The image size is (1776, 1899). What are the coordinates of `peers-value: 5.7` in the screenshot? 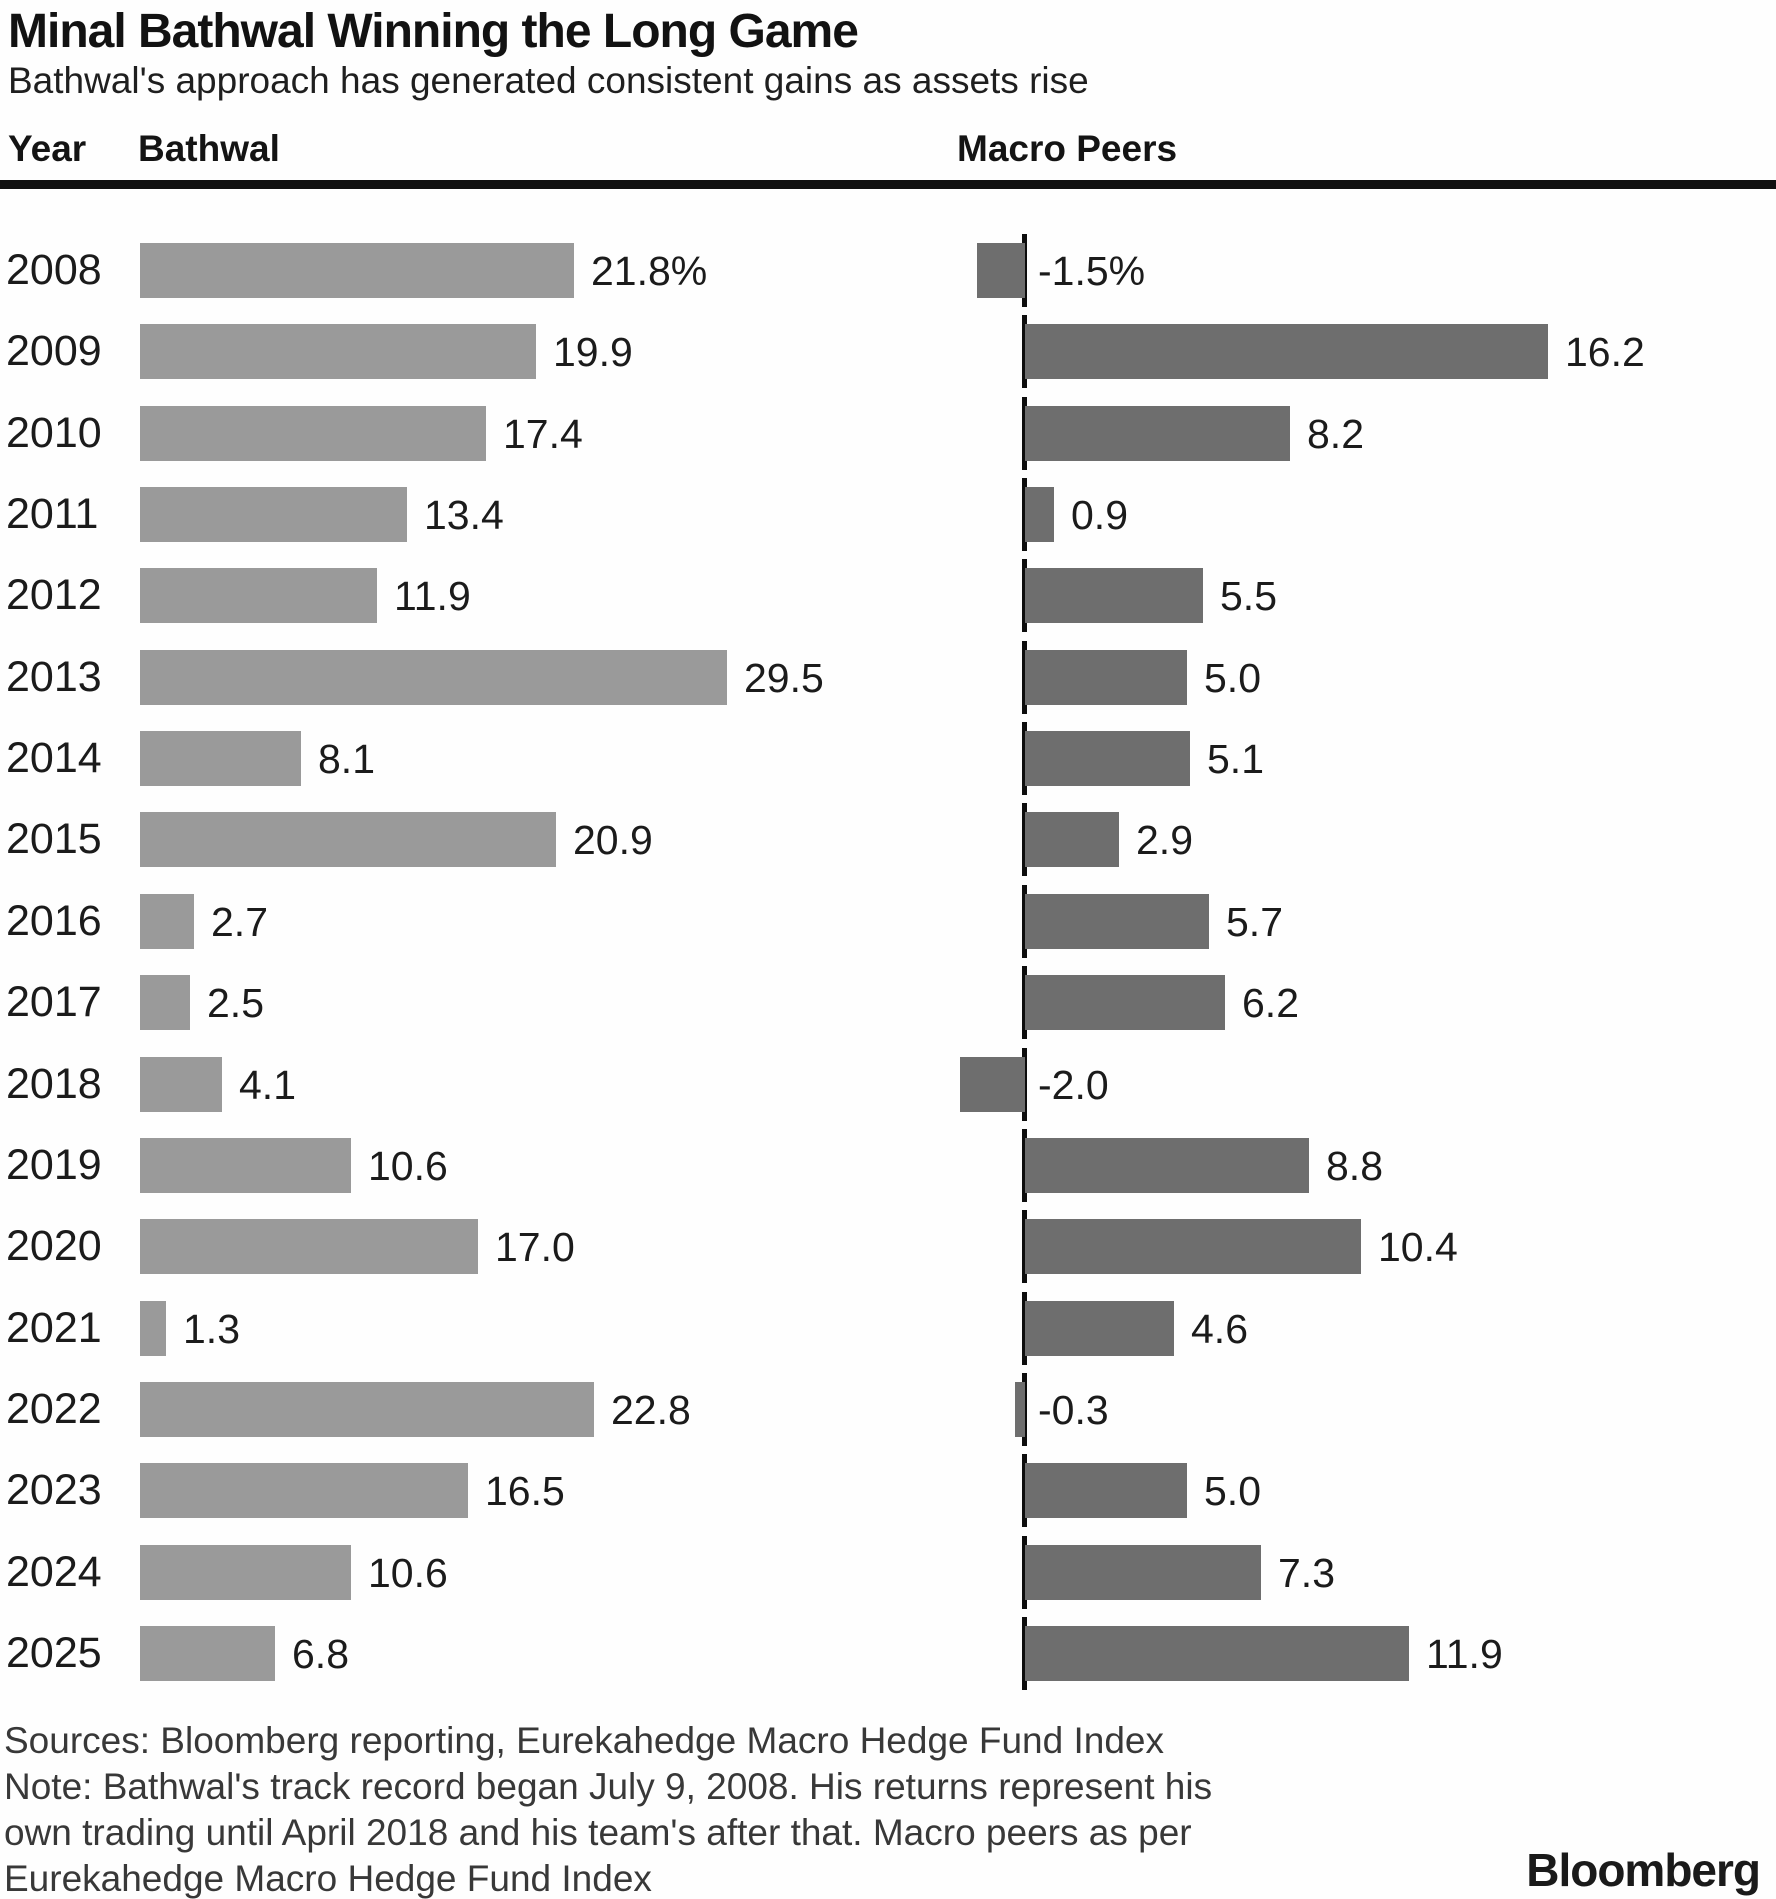 It's located at (1254, 922).